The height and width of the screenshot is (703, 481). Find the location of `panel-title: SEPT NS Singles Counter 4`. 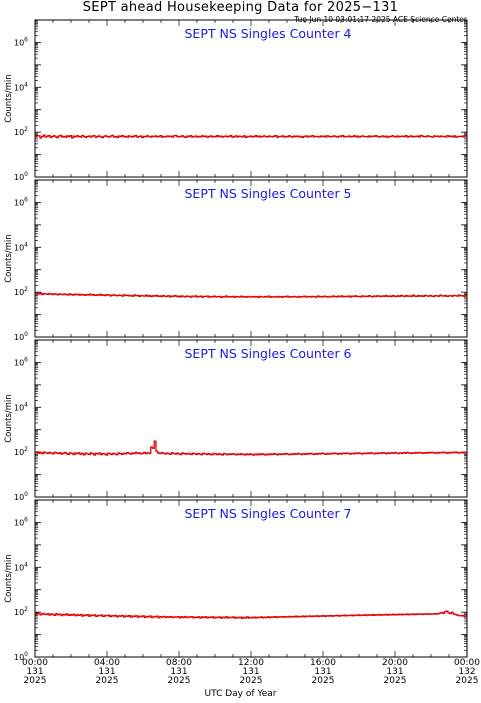

panel-title: SEPT NS Singles Counter 4 is located at coordinates (267, 33).